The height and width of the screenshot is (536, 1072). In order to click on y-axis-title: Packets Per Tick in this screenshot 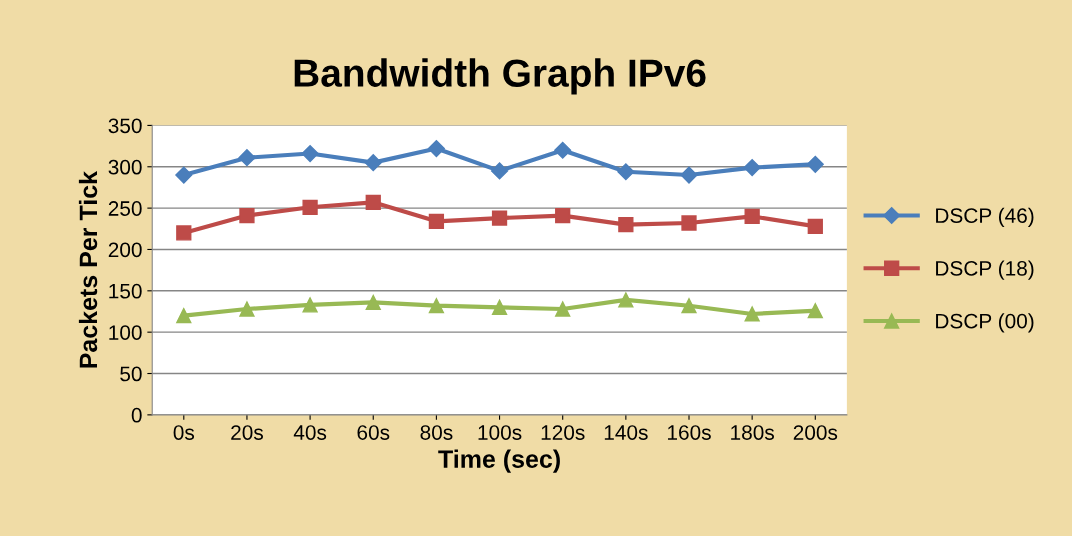, I will do `click(88, 269)`.